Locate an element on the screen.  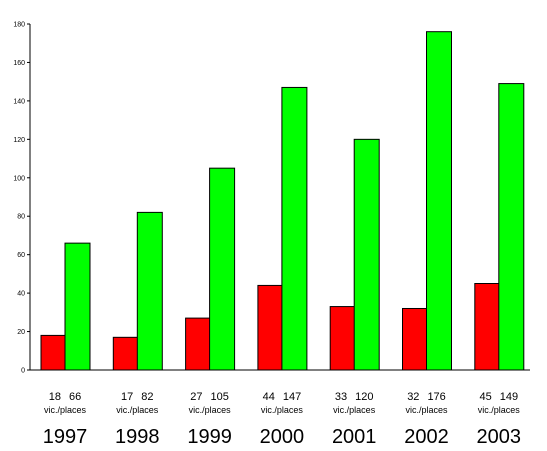
value-label-green: 149 is located at coordinates (509, 397).